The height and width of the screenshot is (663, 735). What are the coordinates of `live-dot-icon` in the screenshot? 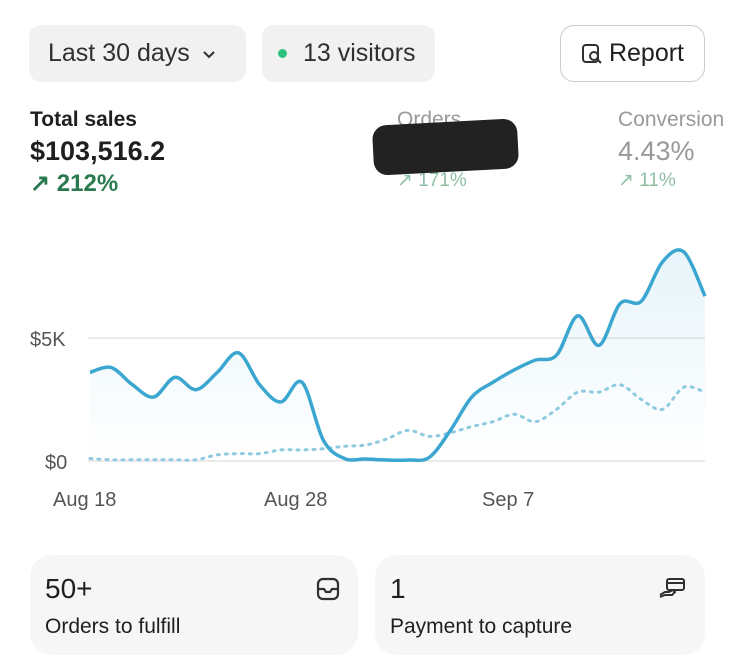 It's located at (282, 53).